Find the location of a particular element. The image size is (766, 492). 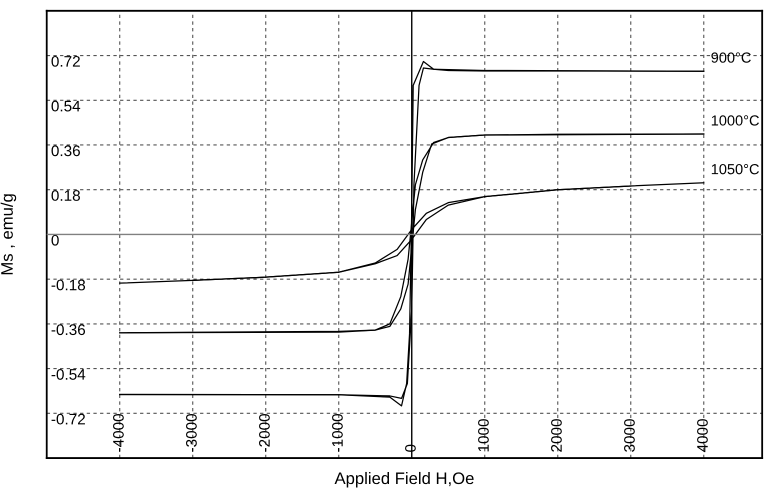

x-tick-label: 4000 is located at coordinates (702, 435).